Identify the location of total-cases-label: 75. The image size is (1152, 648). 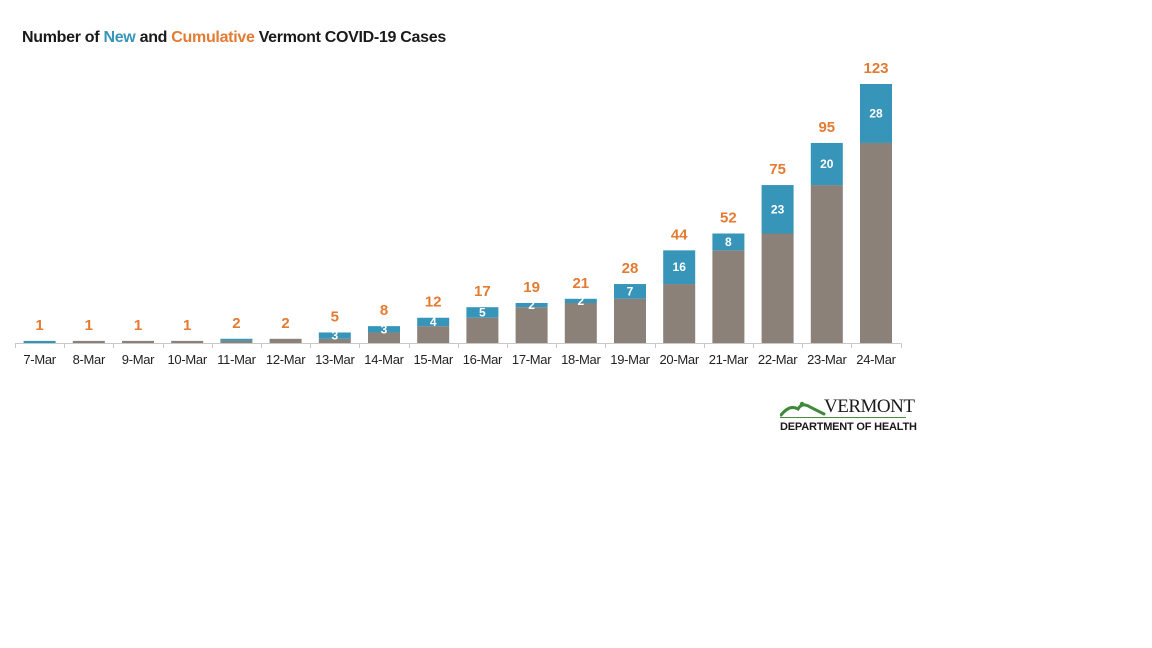
(777, 169).